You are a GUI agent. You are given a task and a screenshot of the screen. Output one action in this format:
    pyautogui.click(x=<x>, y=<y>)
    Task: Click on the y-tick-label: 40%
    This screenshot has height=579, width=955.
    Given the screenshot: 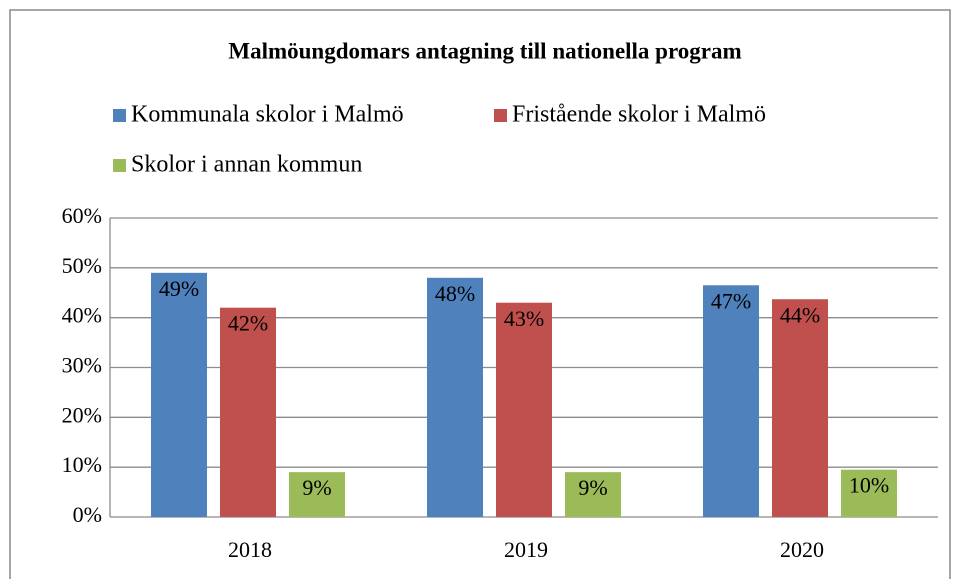 What is the action you would take?
    pyautogui.click(x=82, y=315)
    